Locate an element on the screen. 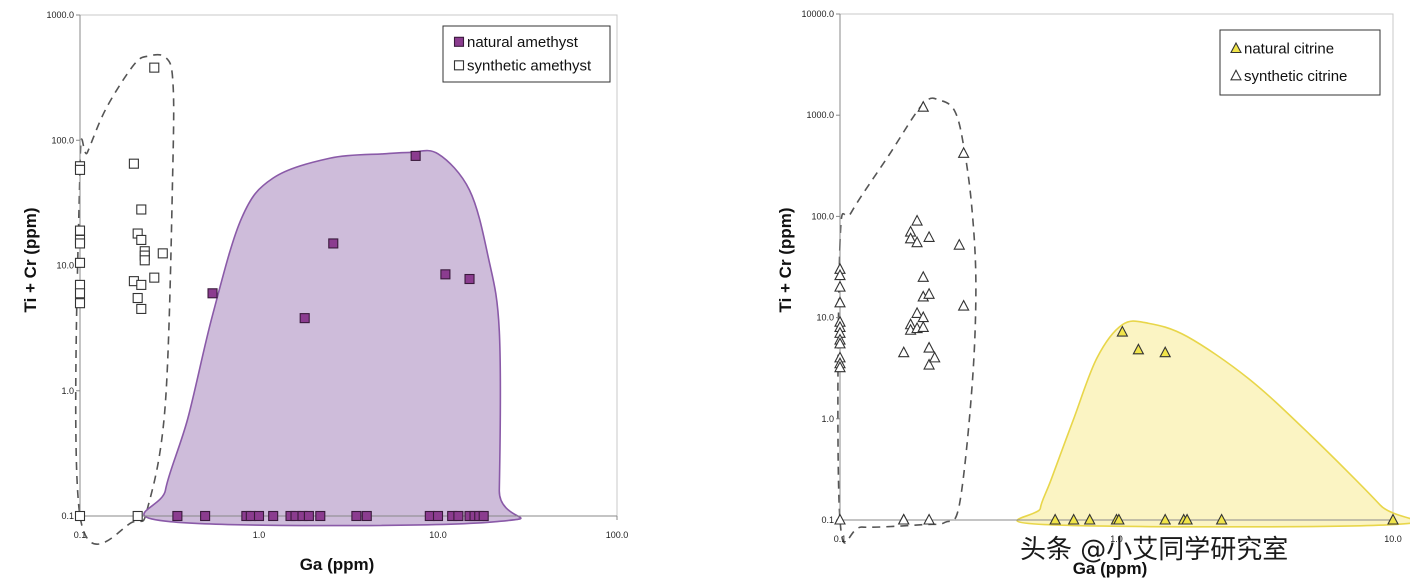 This screenshot has height=588, width=1410. legend-label-natural-amethyst: natural amethyst is located at coordinates (523, 42).